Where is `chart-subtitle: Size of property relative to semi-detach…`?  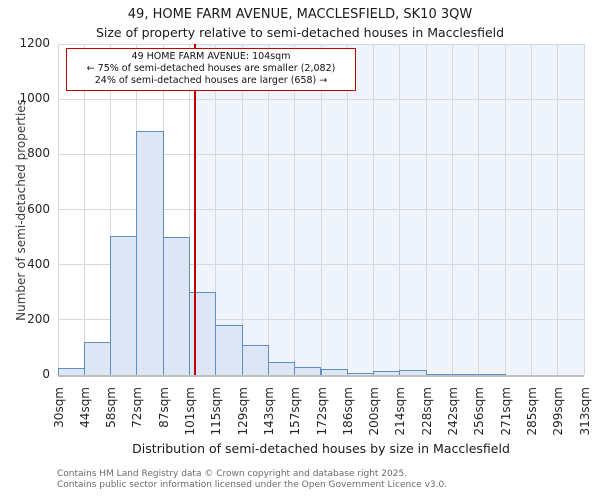
chart-subtitle: Size of property relative to semi-detach… is located at coordinates (300, 32).